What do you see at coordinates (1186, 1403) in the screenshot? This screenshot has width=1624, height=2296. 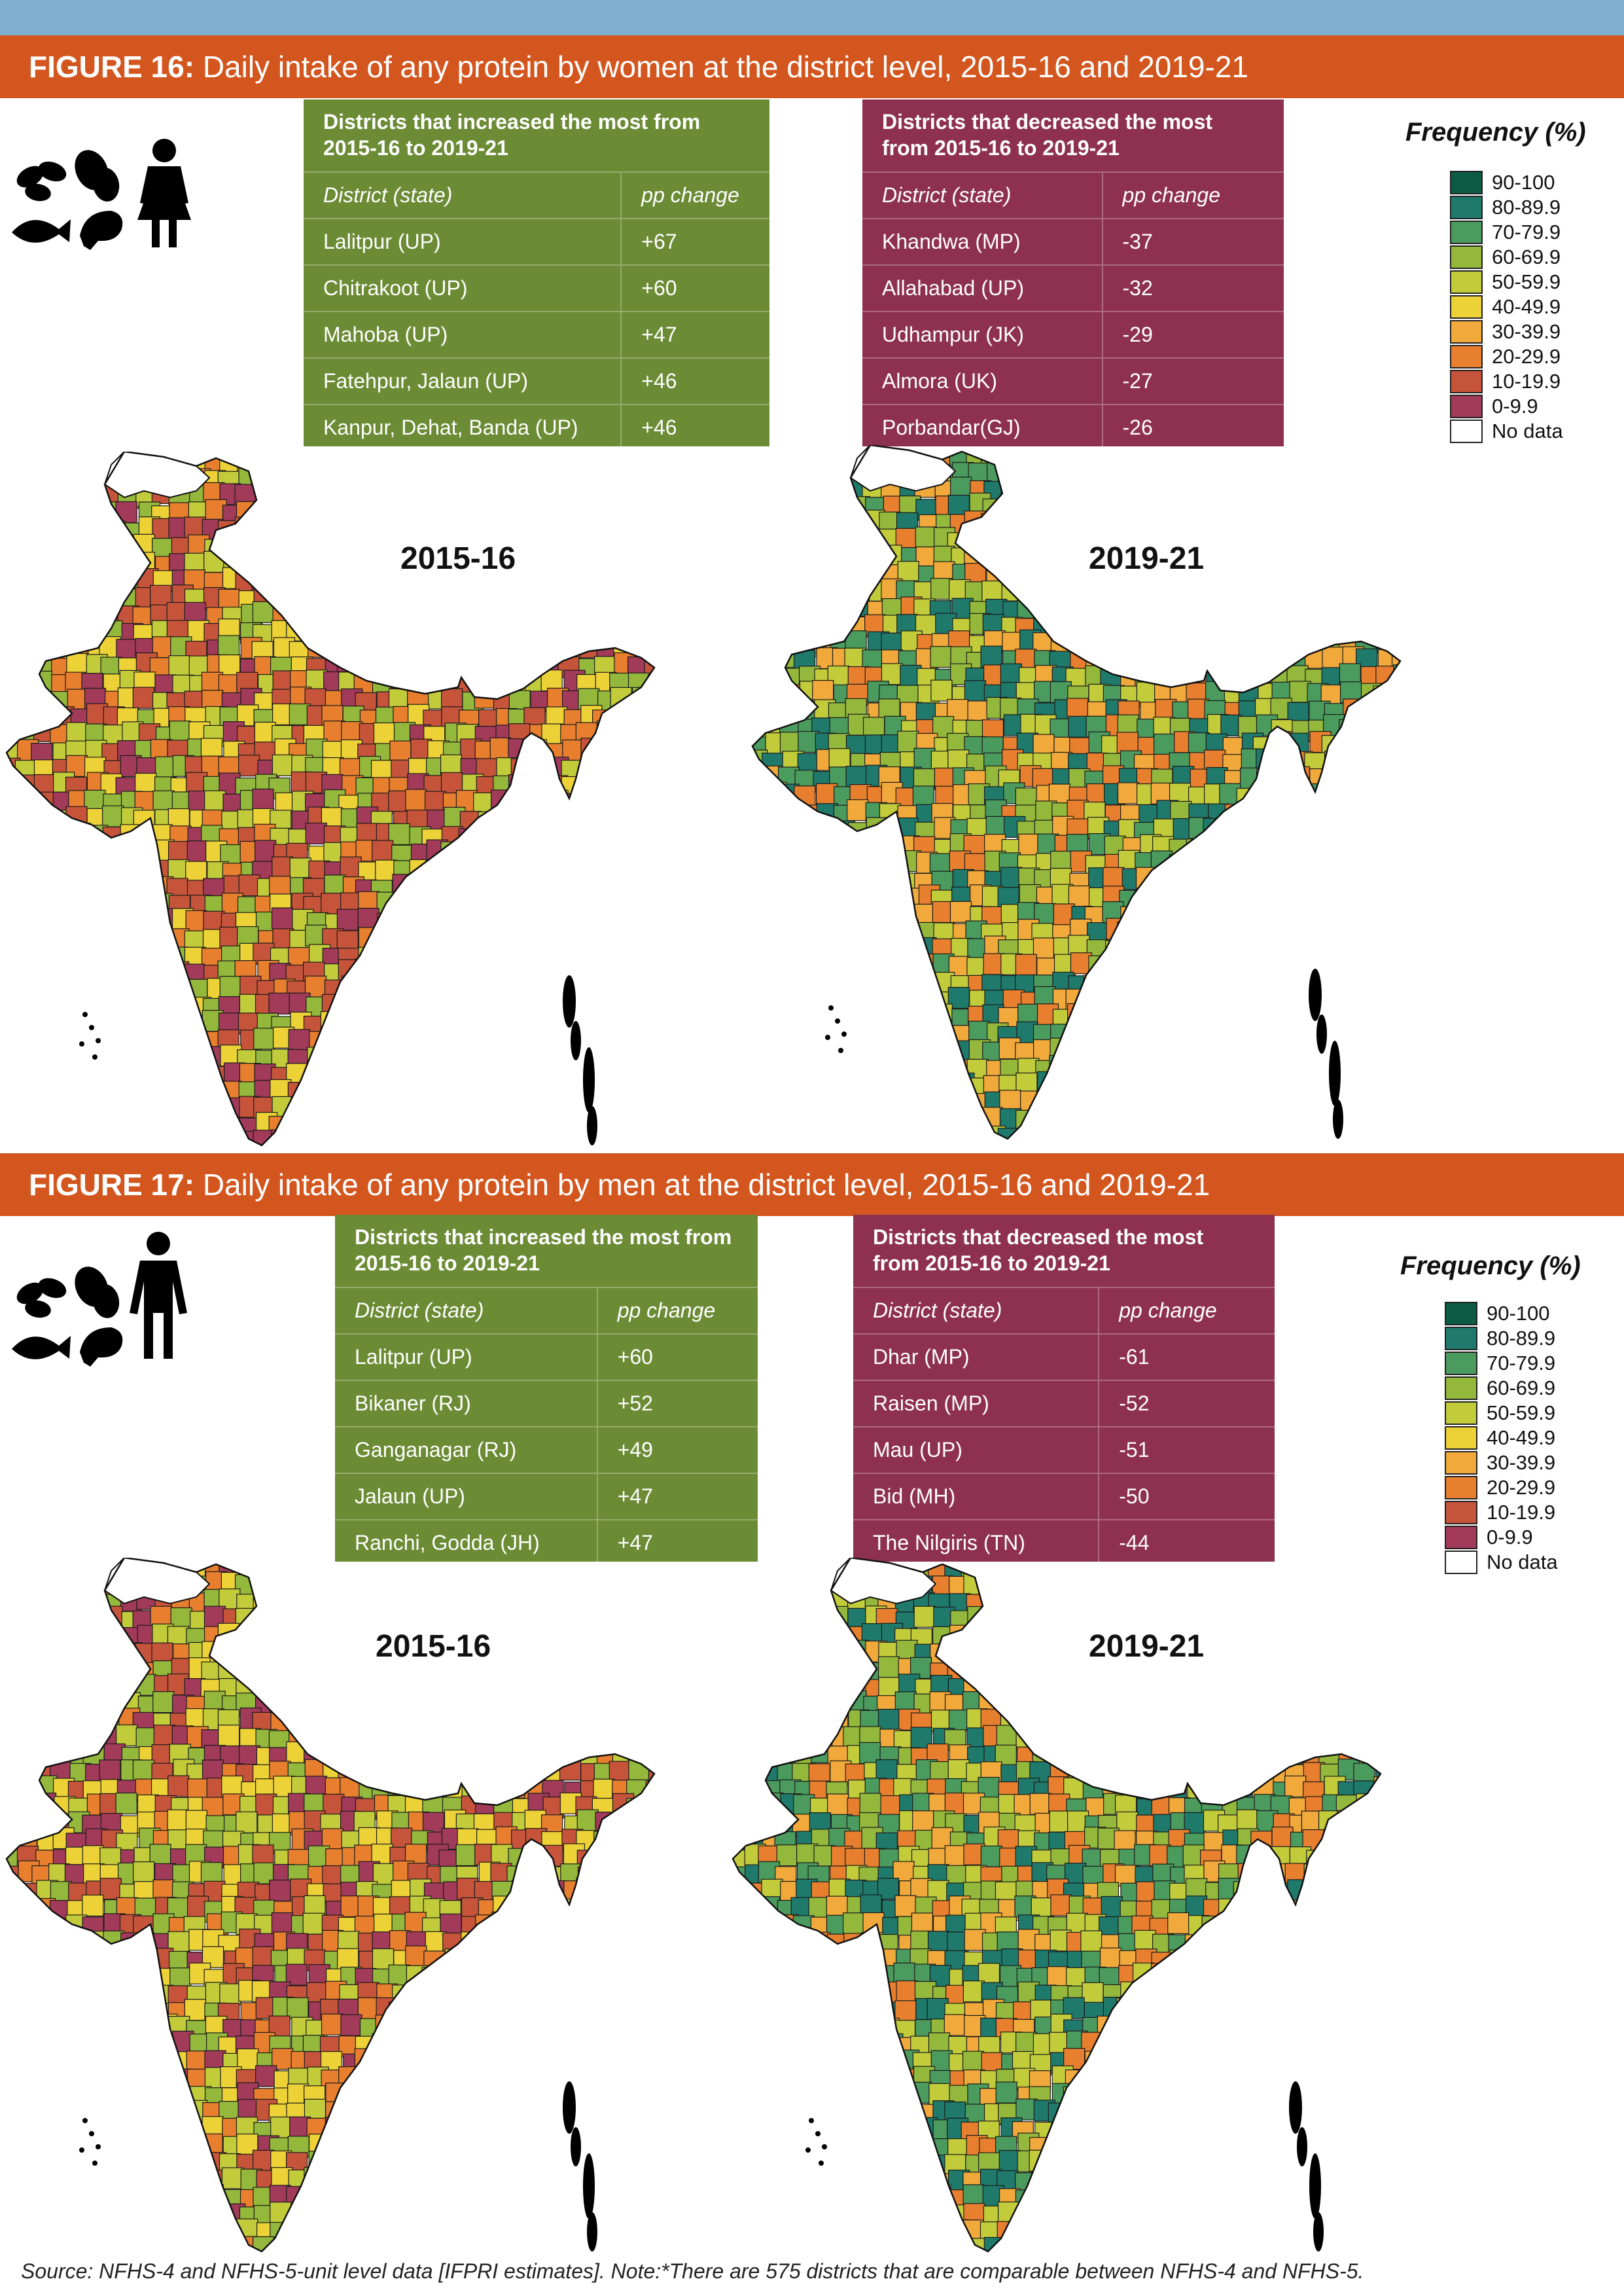 I see `table-cell-change: -52` at bounding box center [1186, 1403].